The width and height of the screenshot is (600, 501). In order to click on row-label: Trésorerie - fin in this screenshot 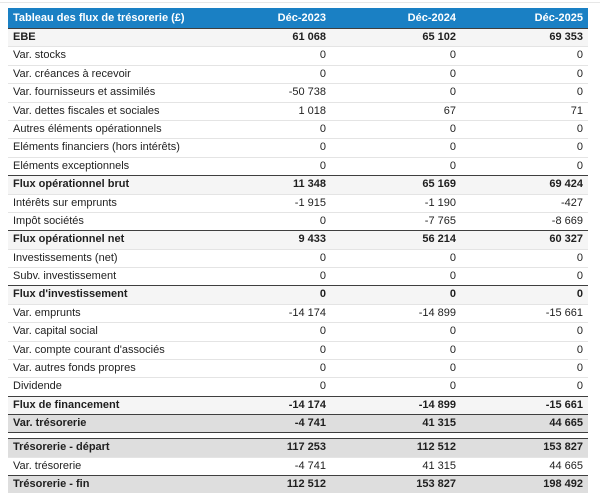, I will do `click(51, 483)`.